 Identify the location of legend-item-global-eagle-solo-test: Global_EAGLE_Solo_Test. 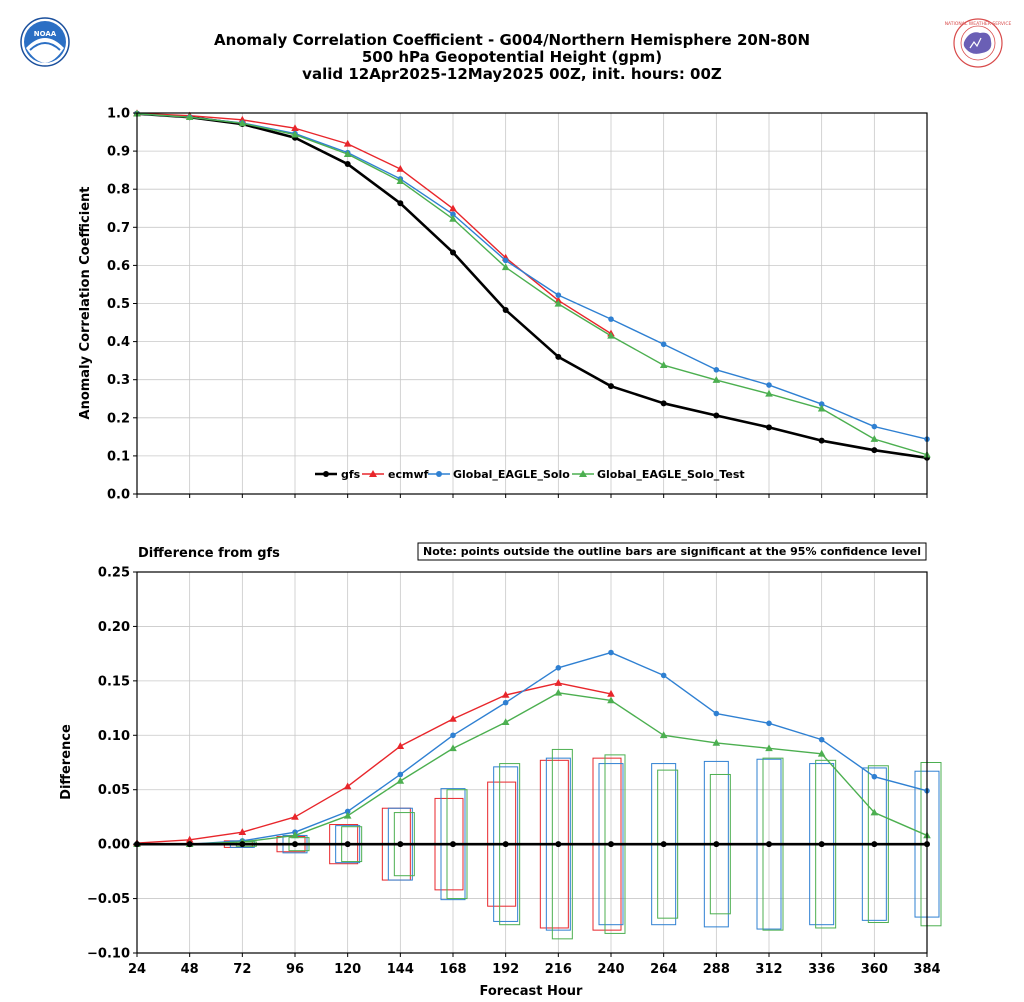
(658, 474).